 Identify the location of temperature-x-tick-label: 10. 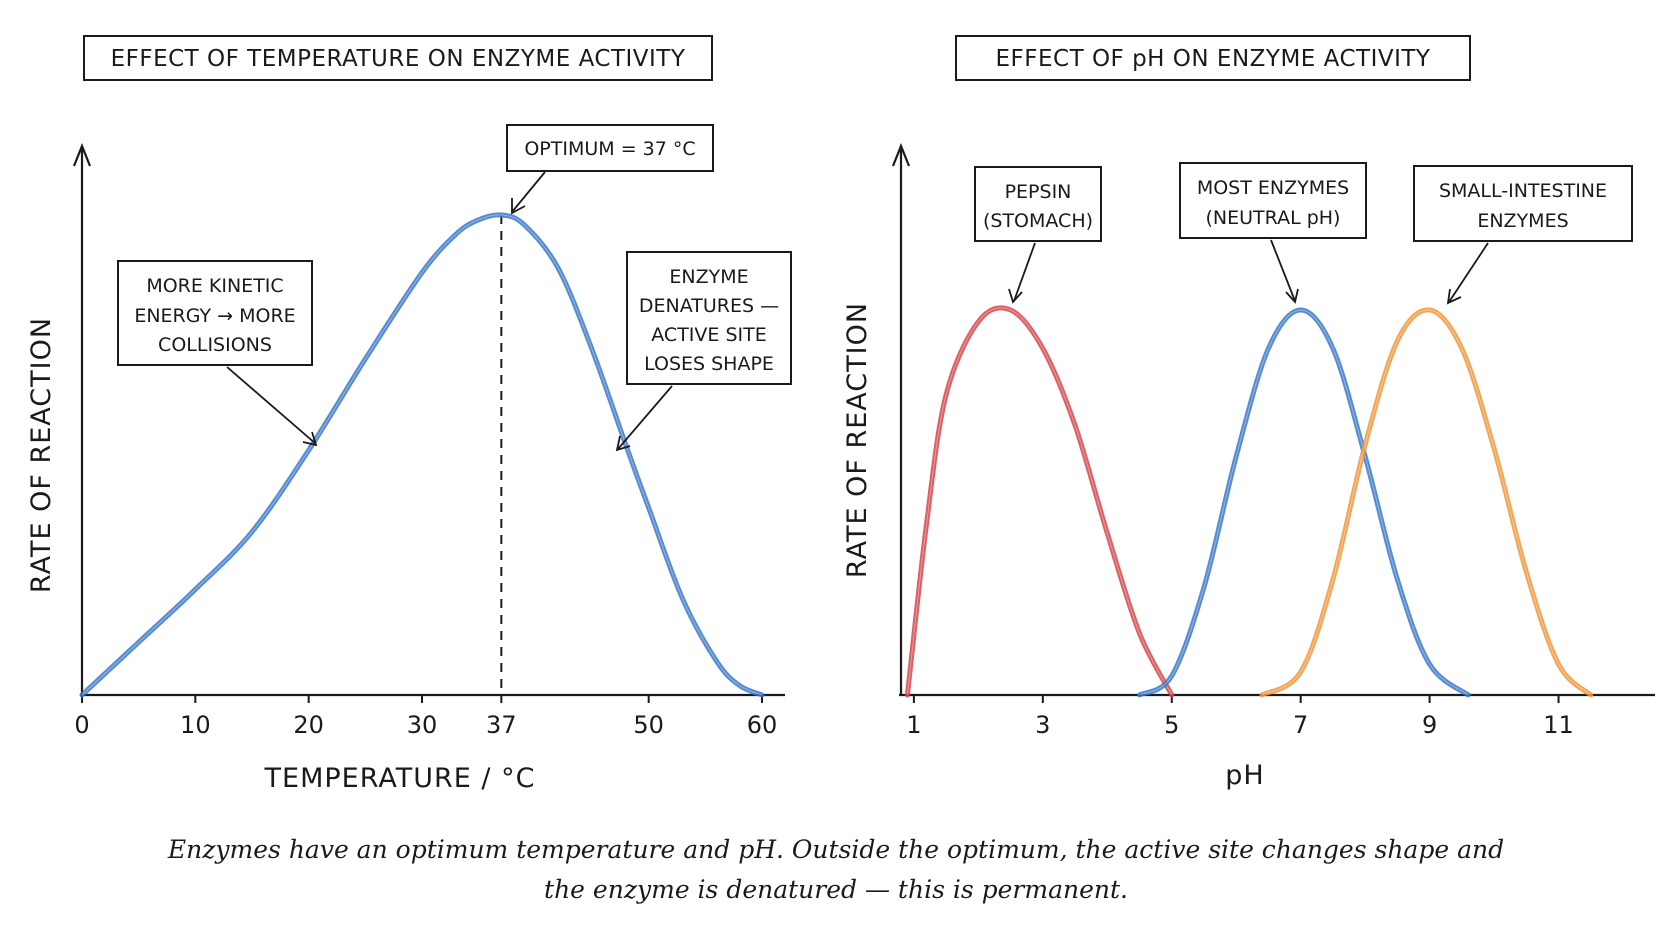
(195, 725).